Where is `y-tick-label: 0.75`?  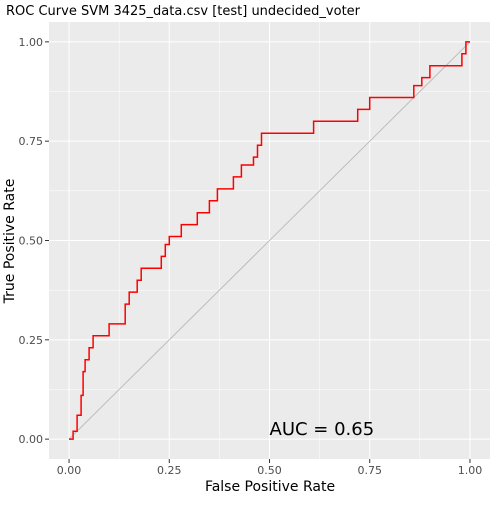
y-tick-label: 0.75 is located at coordinates (31, 141).